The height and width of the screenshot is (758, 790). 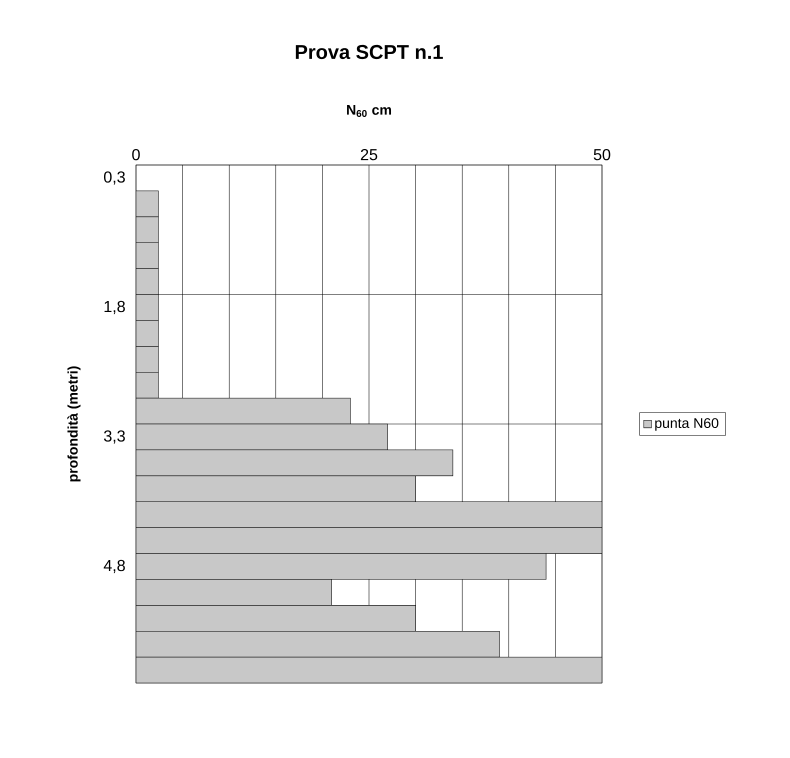 What do you see at coordinates (369, 52) in the screenshot?
I see `chart-title: Prova SCPT n.1` at bounding box center [369, 52].